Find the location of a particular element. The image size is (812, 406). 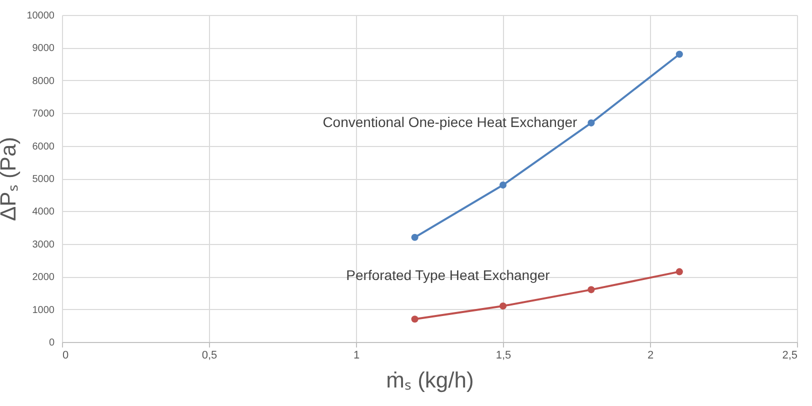

y-tick-label: 9000 is located at coordinates (43, 48).